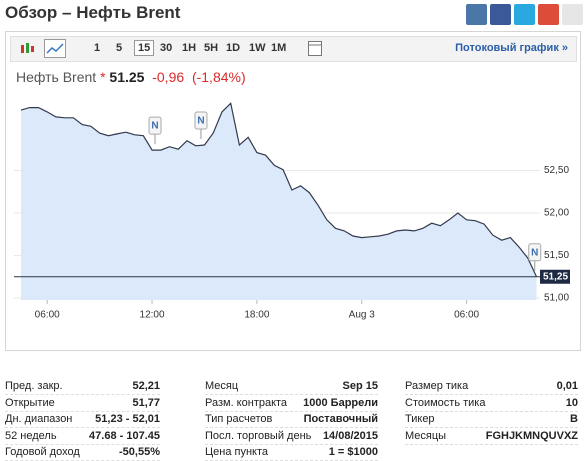  I want to click on stat-label: Посл. торговый день, so click(258, 435).